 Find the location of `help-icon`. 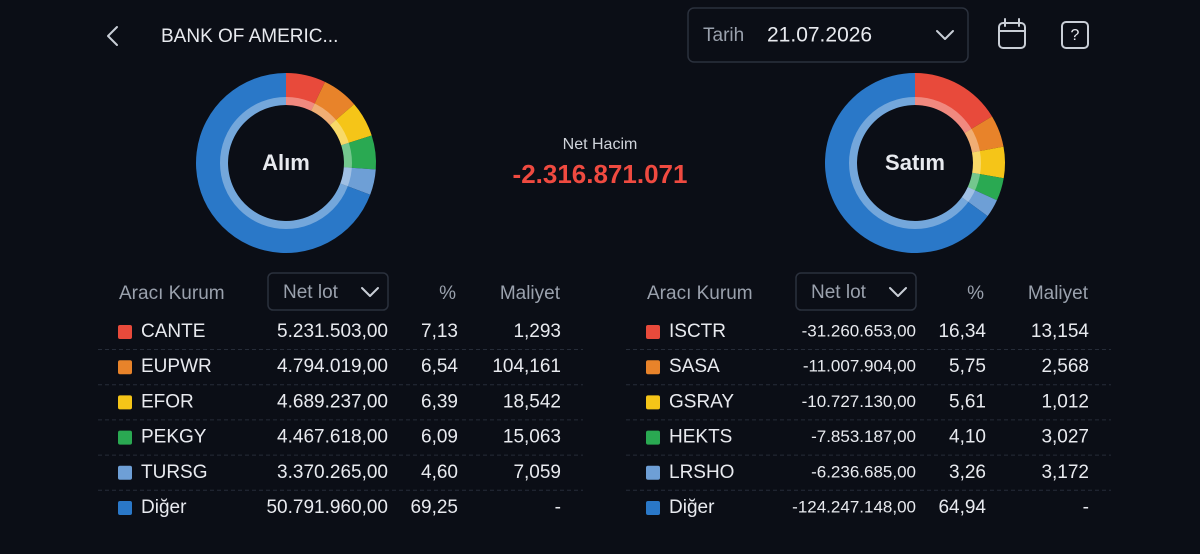

help-icon is located at coordinates (1075, 35).